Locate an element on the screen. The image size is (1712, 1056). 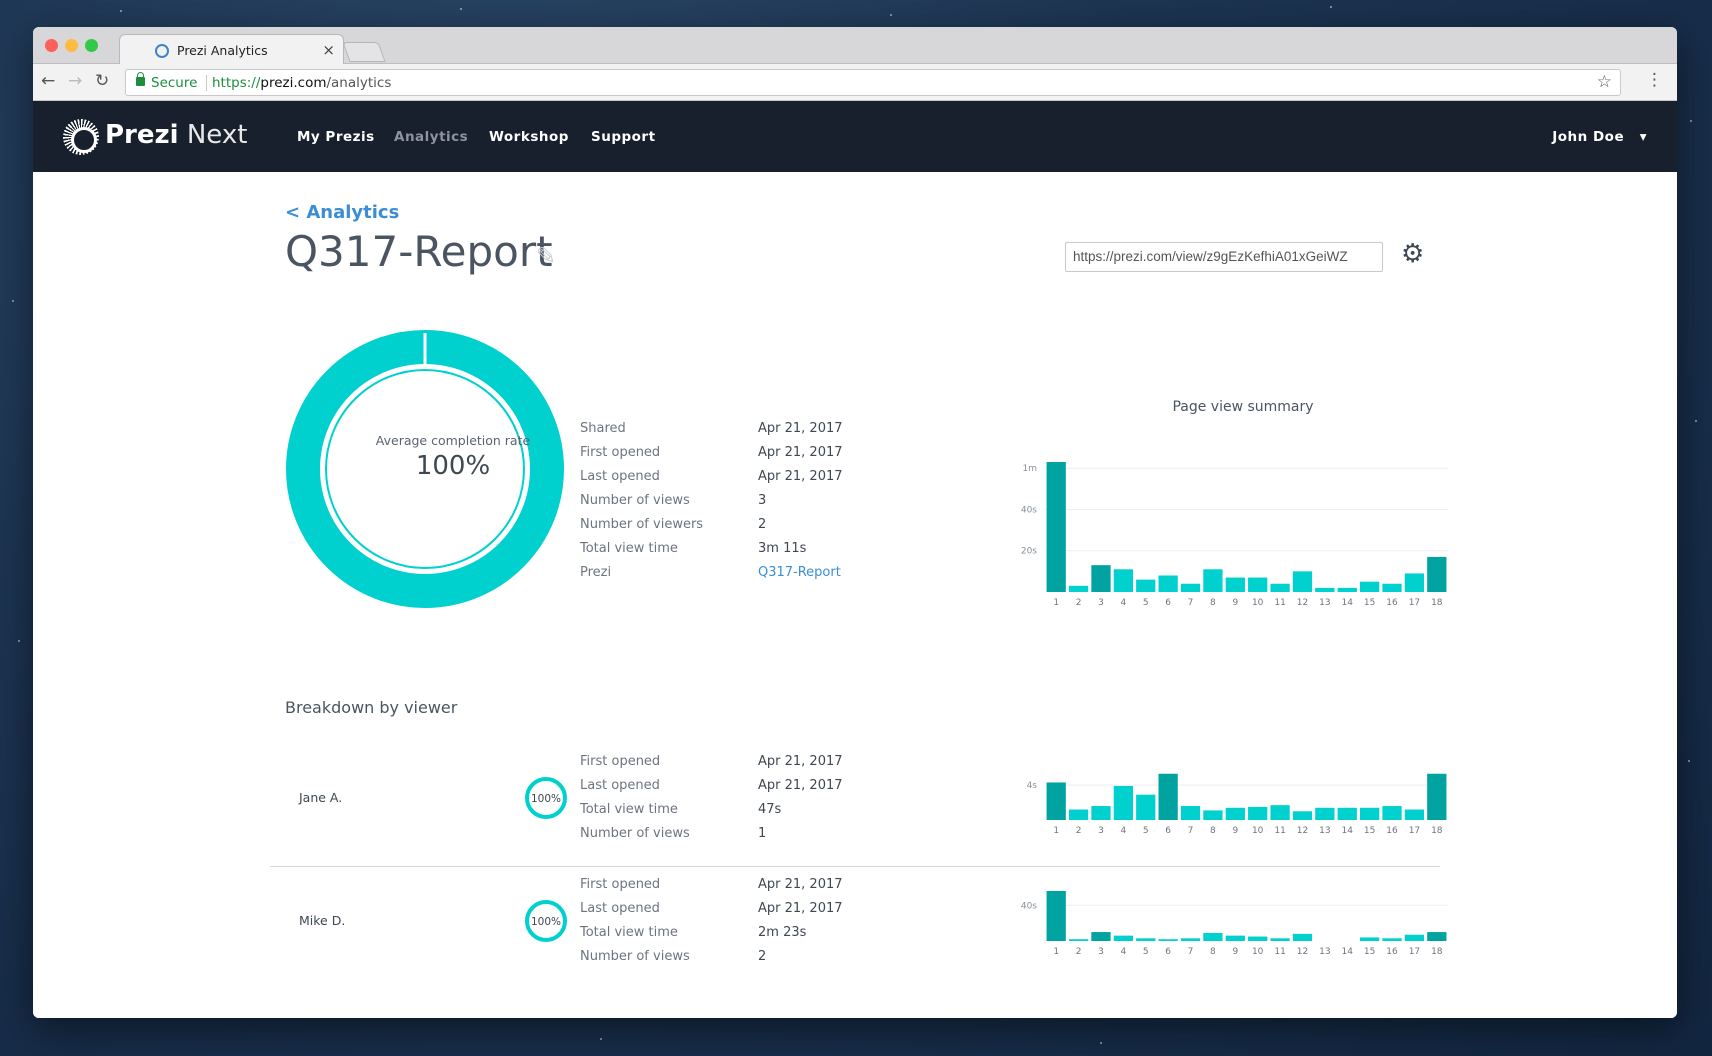
completion-value: 100% is located at coordinates (453, 466).